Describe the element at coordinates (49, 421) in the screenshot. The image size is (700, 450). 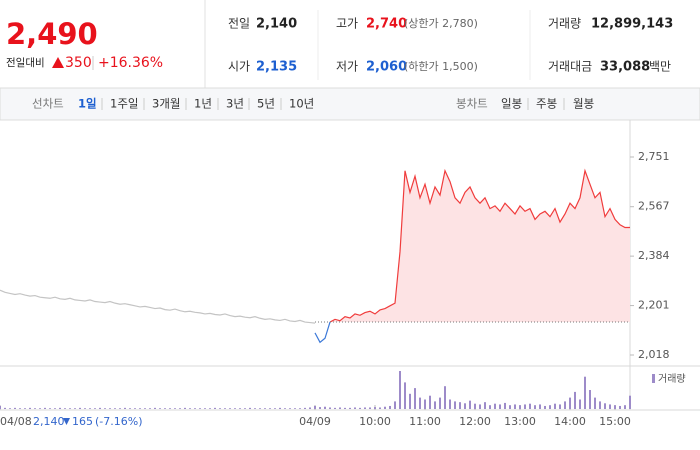
I see `prev-close: 2,140` at that location.